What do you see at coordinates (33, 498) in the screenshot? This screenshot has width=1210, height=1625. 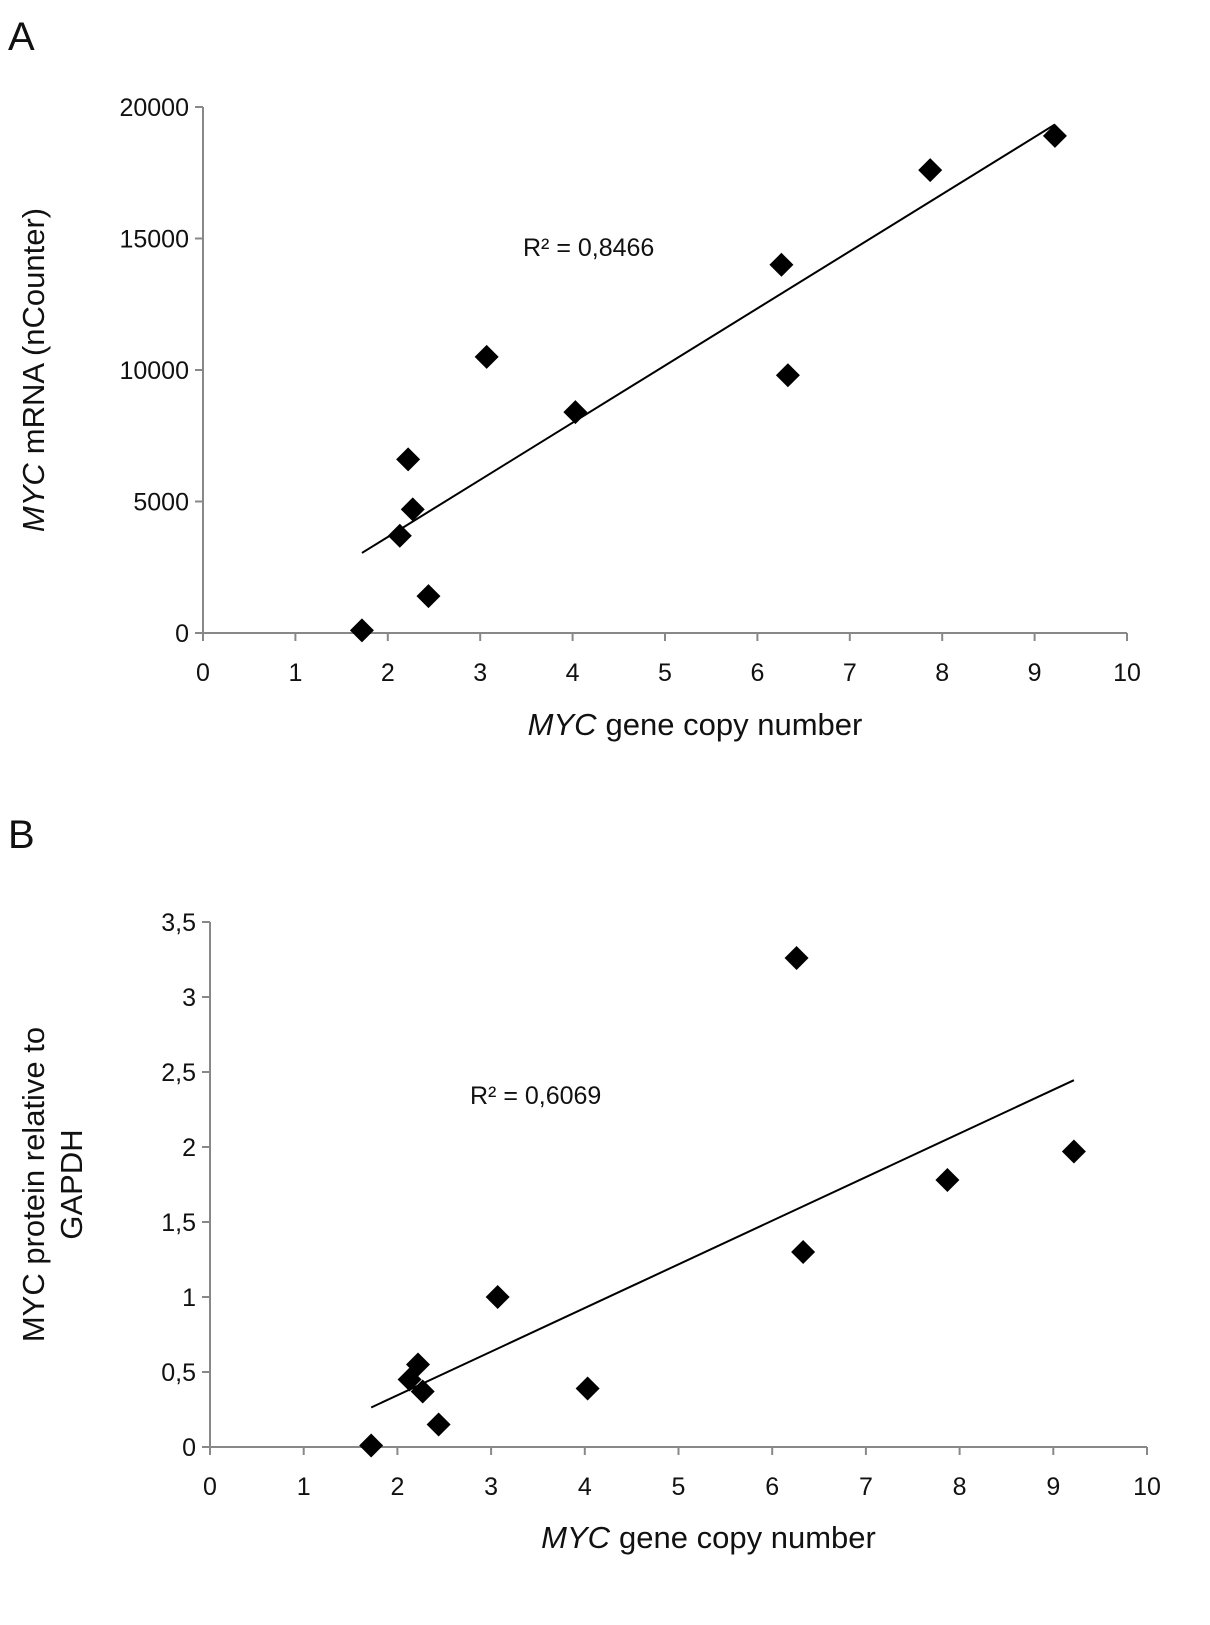 I see `y-axis-title-italic: MYC` at bounding box center [33, 498].